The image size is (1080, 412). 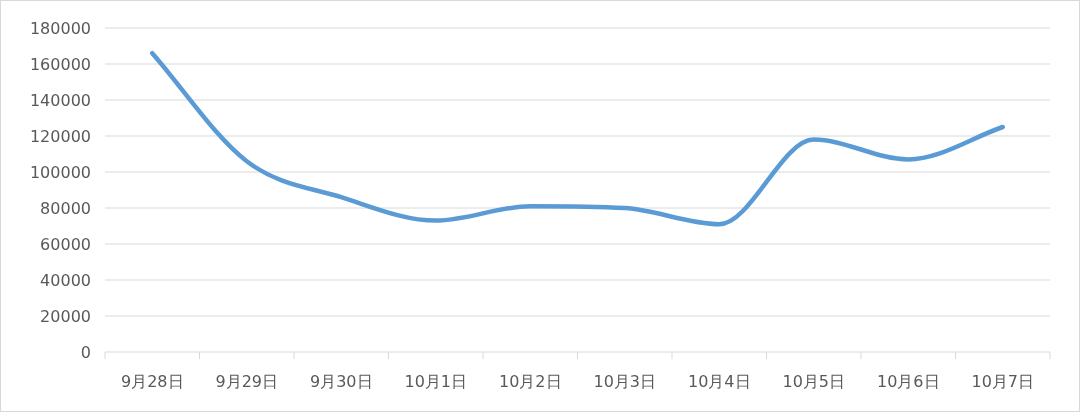 I want to click on y-tick-label: 120000, so click(x=60, y=136).